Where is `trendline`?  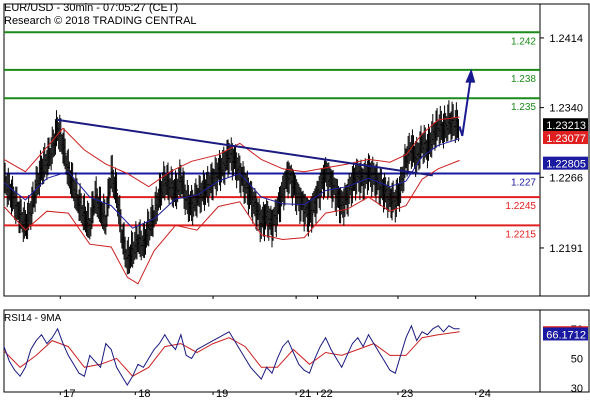
trendline is located at coordinates (245, 147).